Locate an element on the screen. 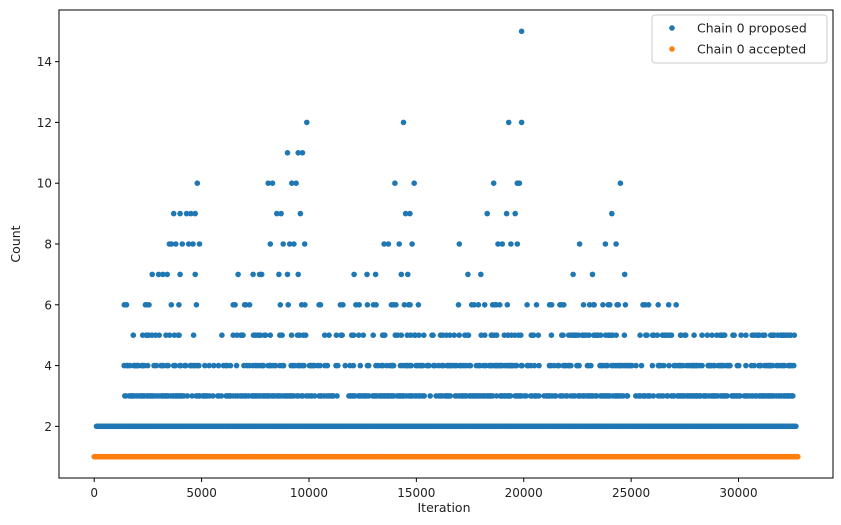 This screenshot has width=841, height=525. y-axis-label: Count is located at coordinates (15, 243).